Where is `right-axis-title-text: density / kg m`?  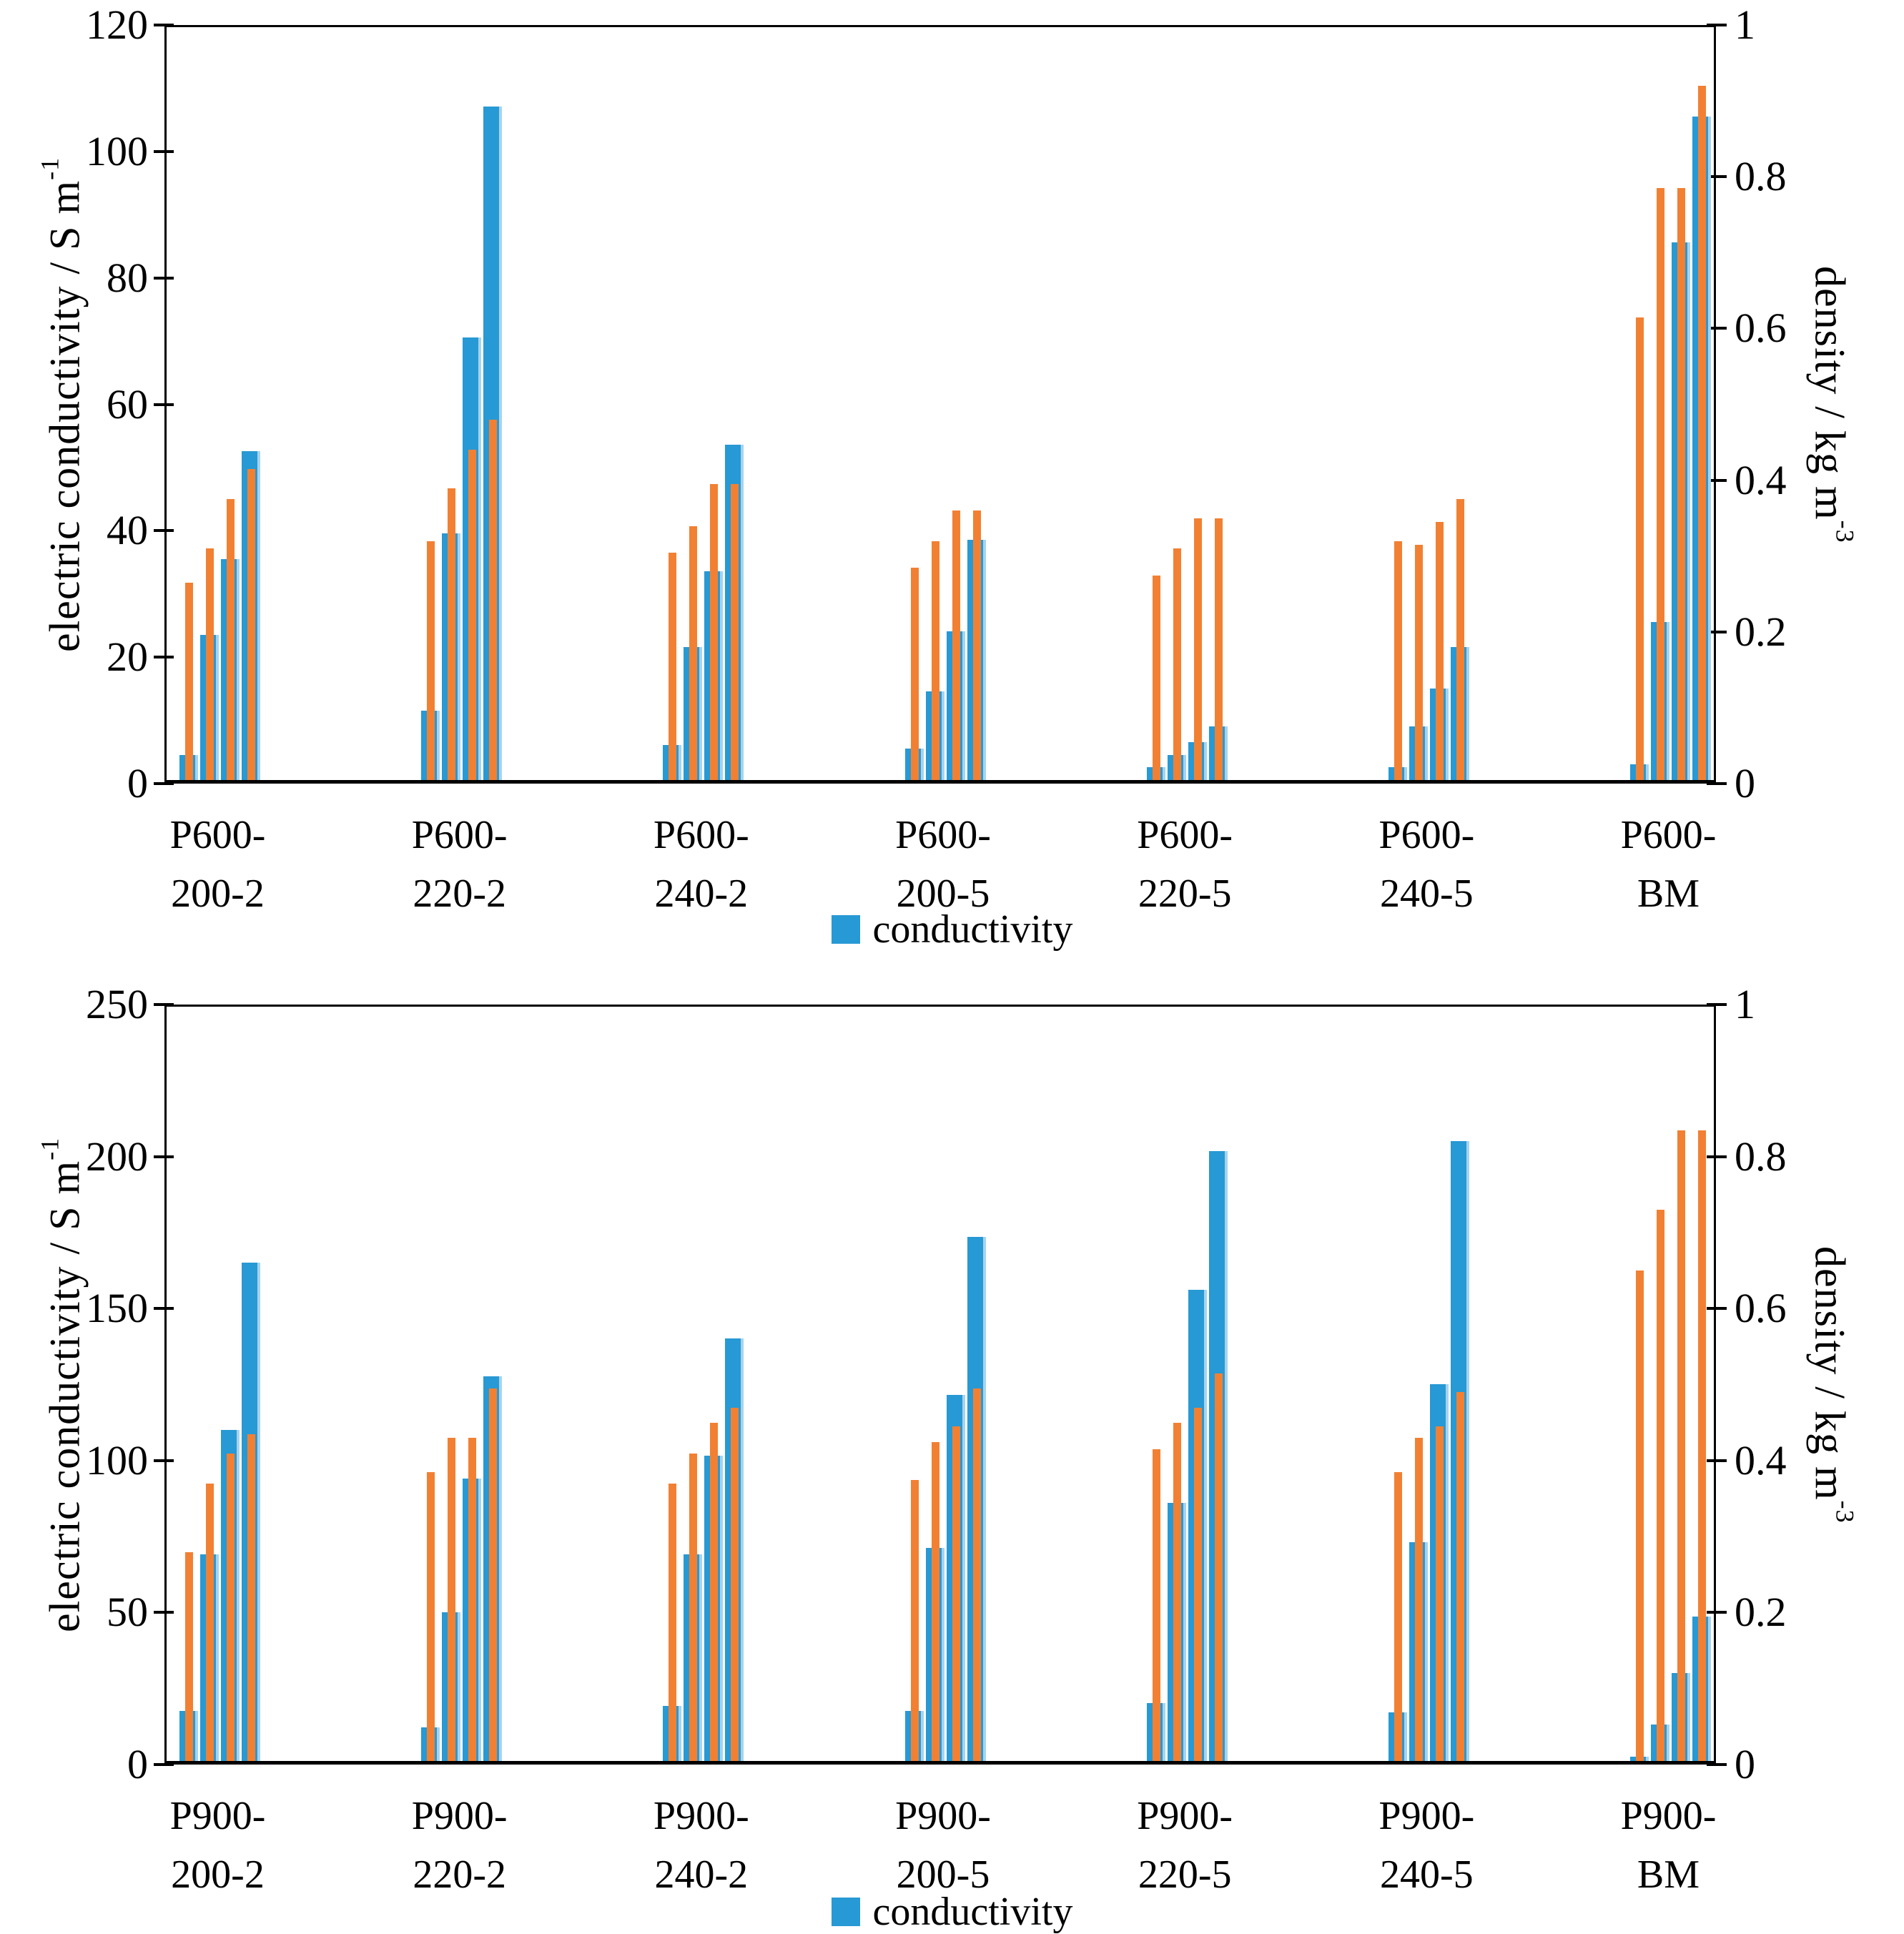
right-axis-title-text: density / kg m is located at coordinates (1830, 1373).